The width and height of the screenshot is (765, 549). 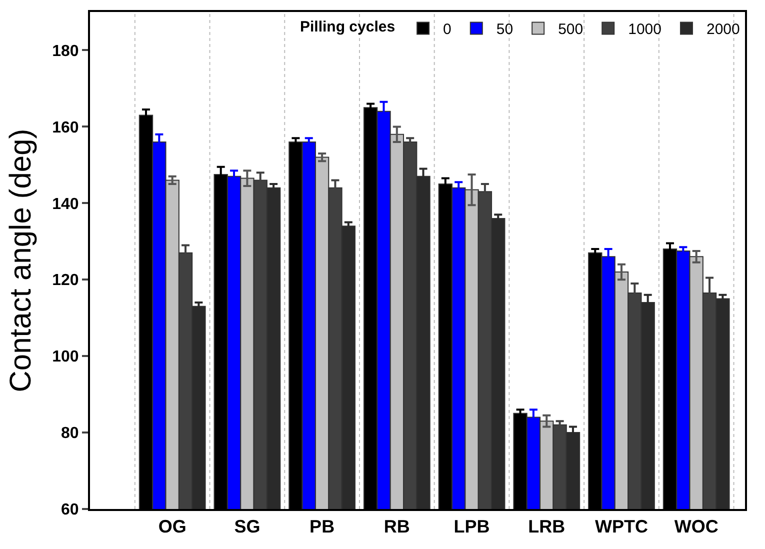 I want to click on legend-label: 1000, so click(x=645, y=29).